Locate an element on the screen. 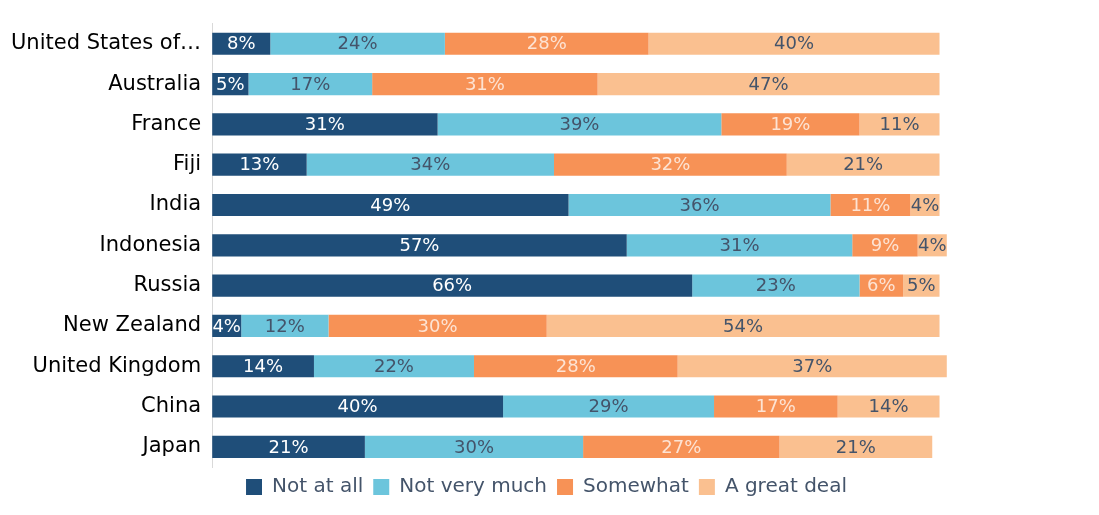 The image size is (1099, 515). data-label: 66% is located at coordinates (452, 285).